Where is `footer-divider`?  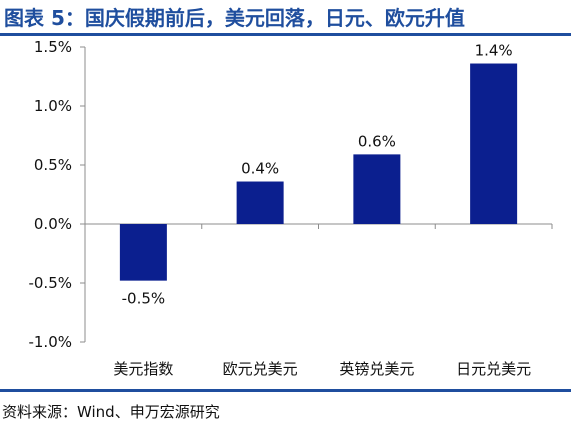 footer-divider is located at coordinates (285, 390).